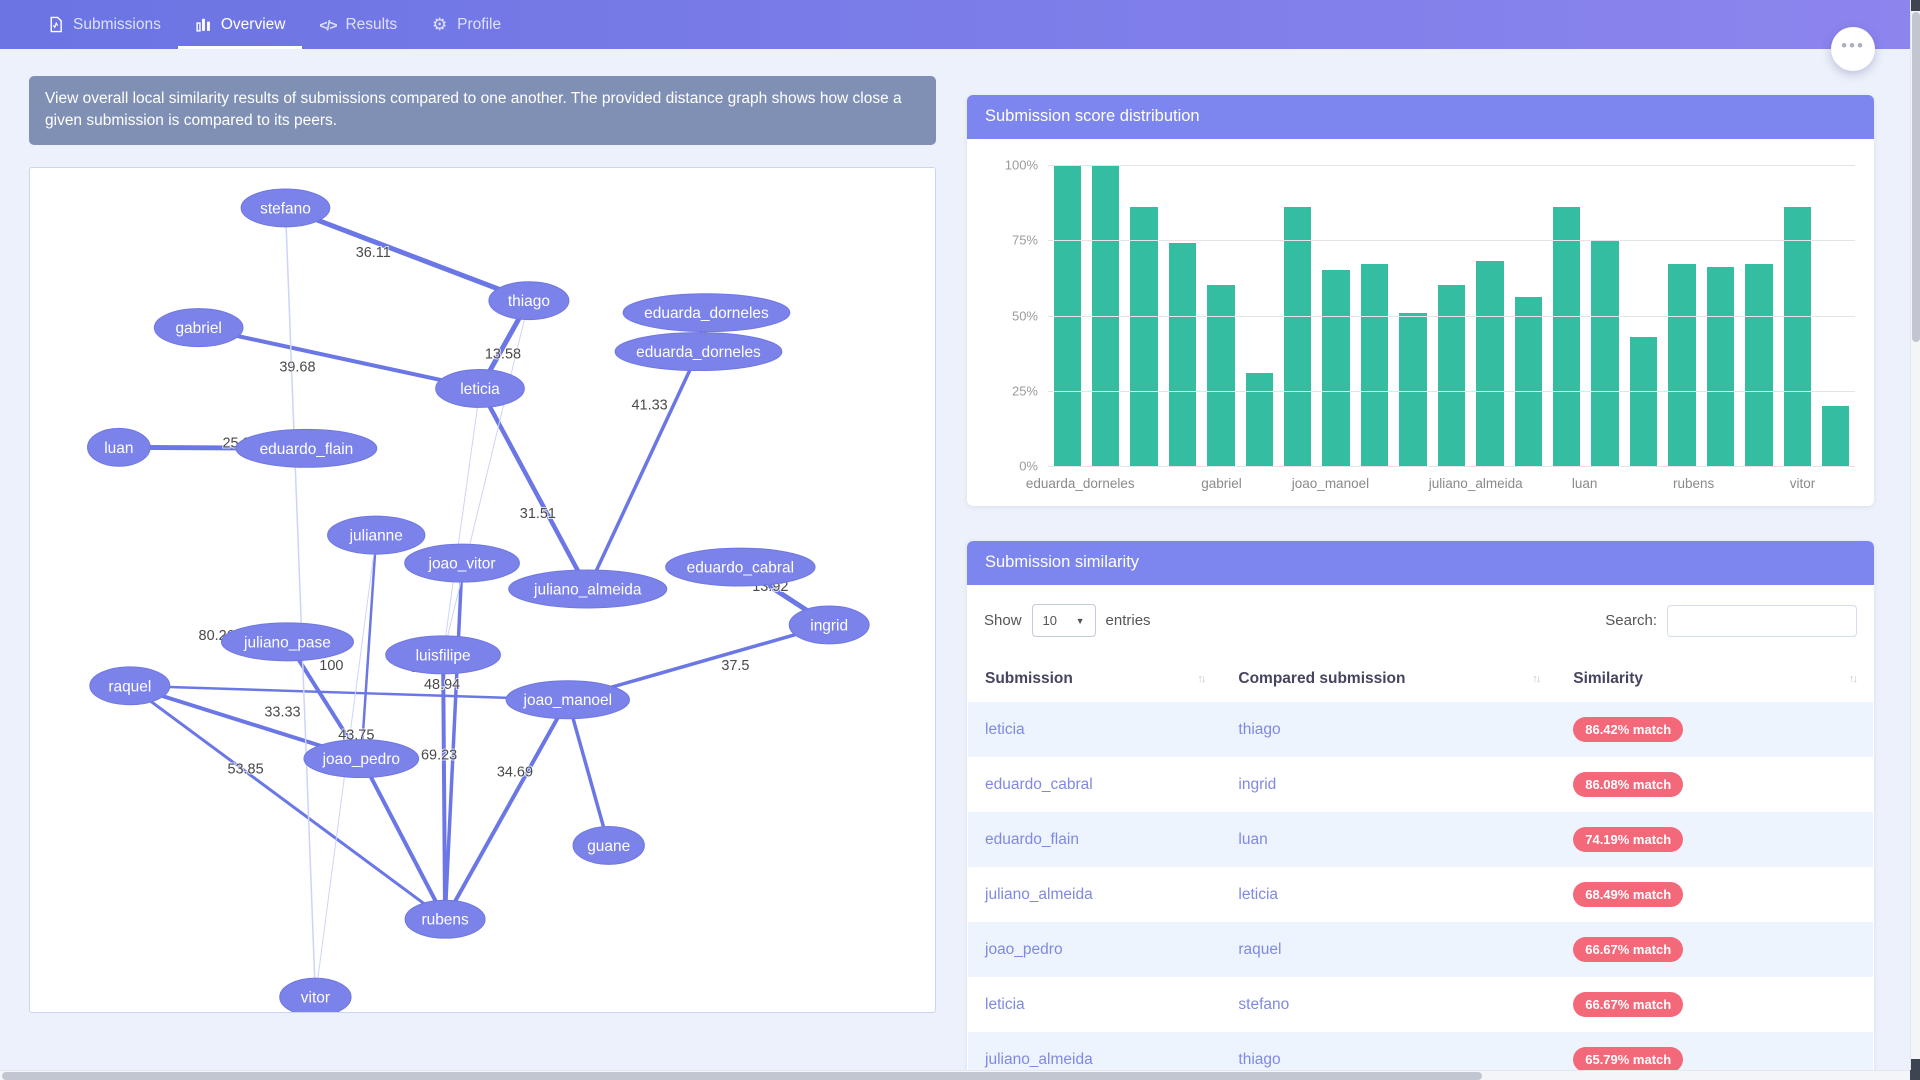 The width and height of the screenshot is (1920, 1080). Describe the element at coordinates (130, 686) in the screenshot. I see `graph-node-raquel: raquel` at that location.